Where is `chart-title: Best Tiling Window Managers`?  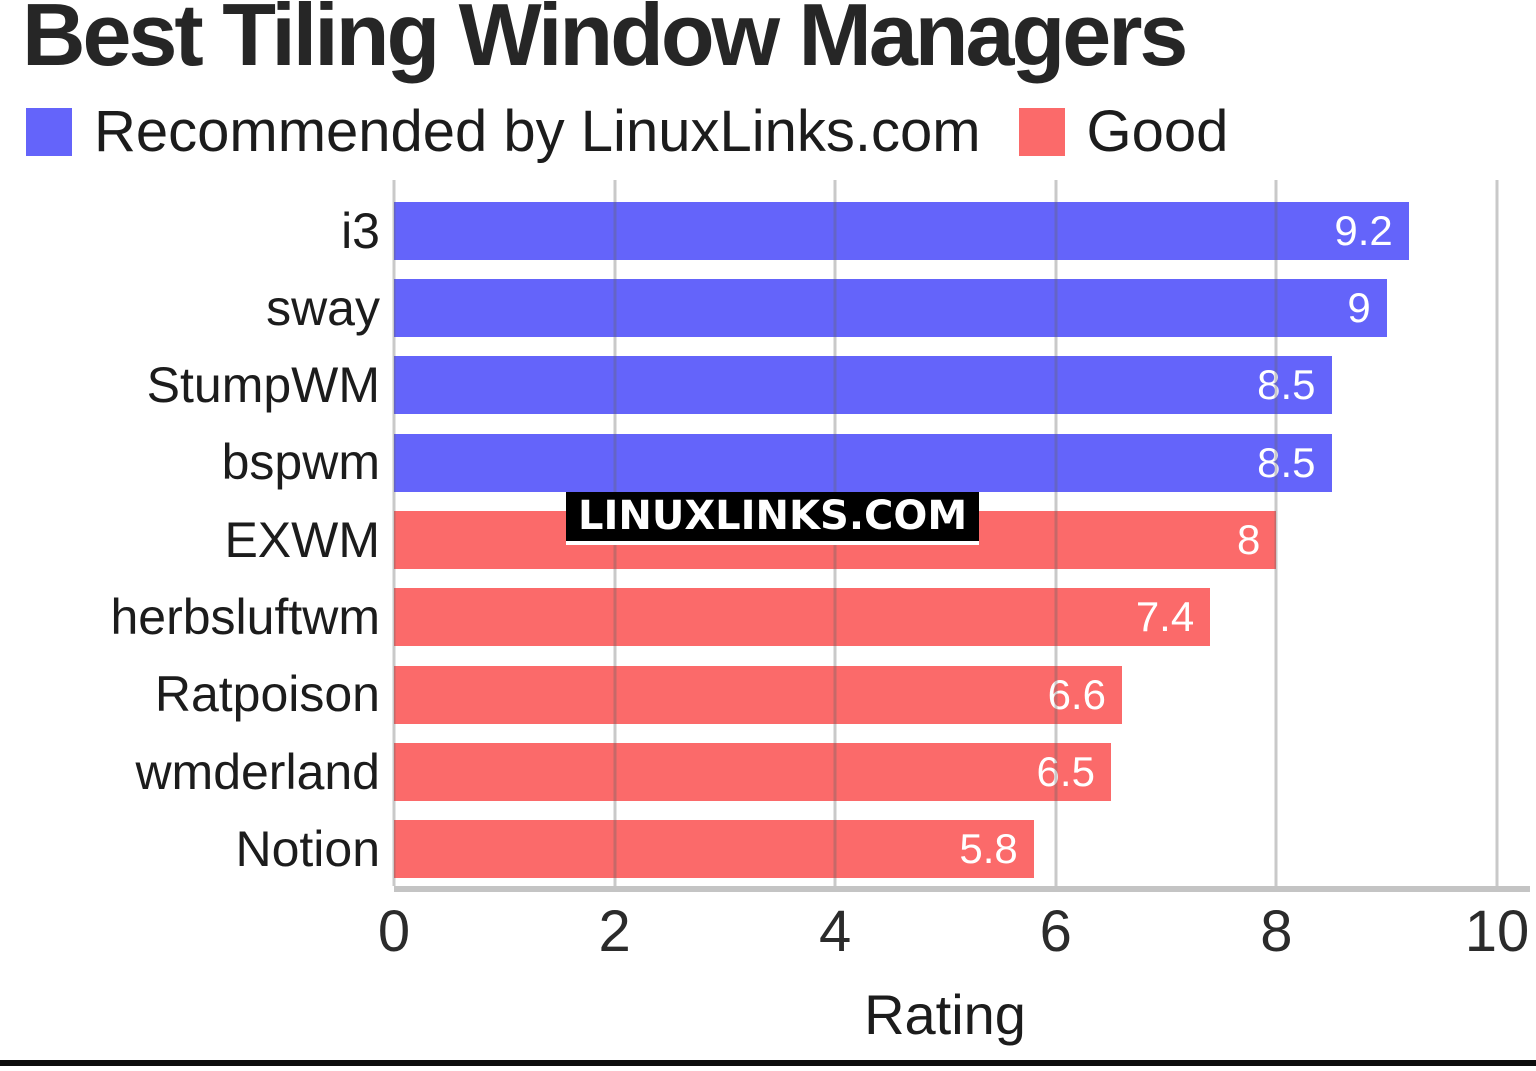 chart-title: Best Tiling Window Managers is located at coordinates (605, 42).